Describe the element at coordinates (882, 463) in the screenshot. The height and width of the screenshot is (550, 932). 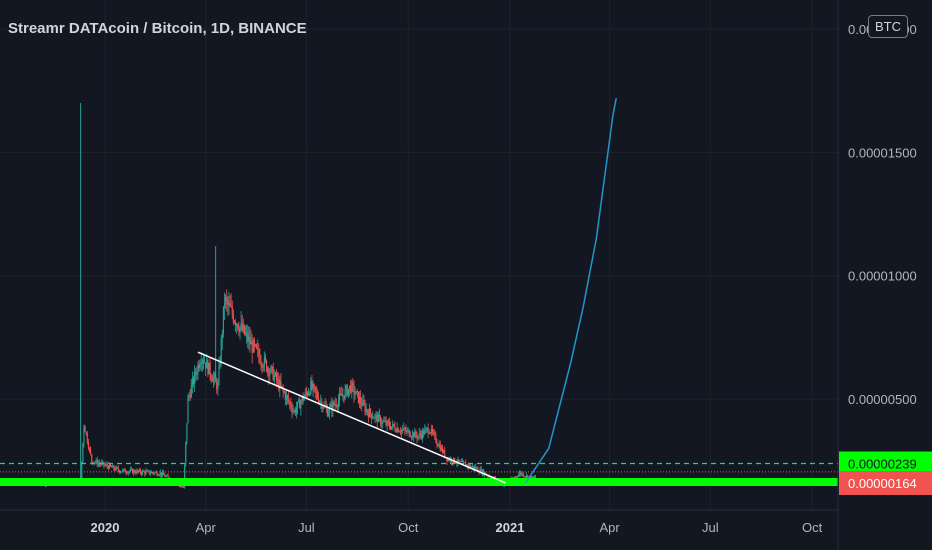
I see `resistance-price-label: 0.00000239` at that location.